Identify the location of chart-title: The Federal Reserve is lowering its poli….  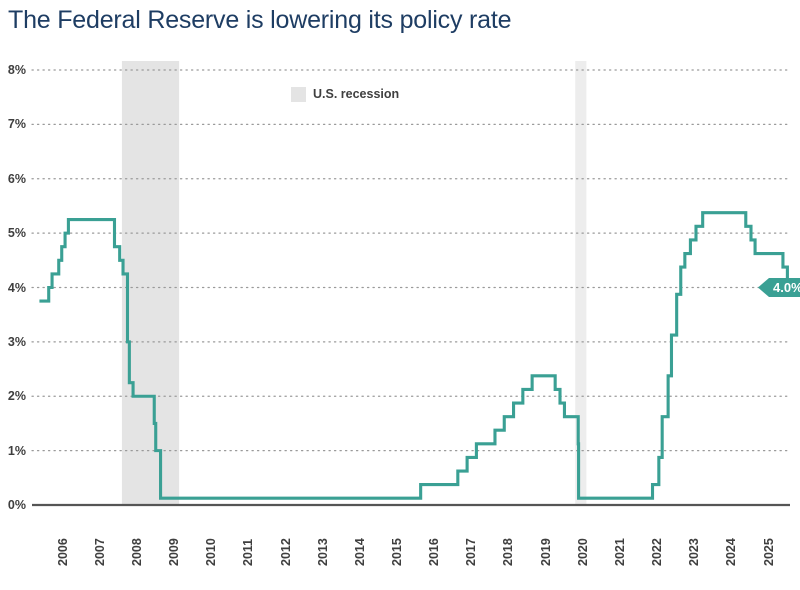
(260, 20).